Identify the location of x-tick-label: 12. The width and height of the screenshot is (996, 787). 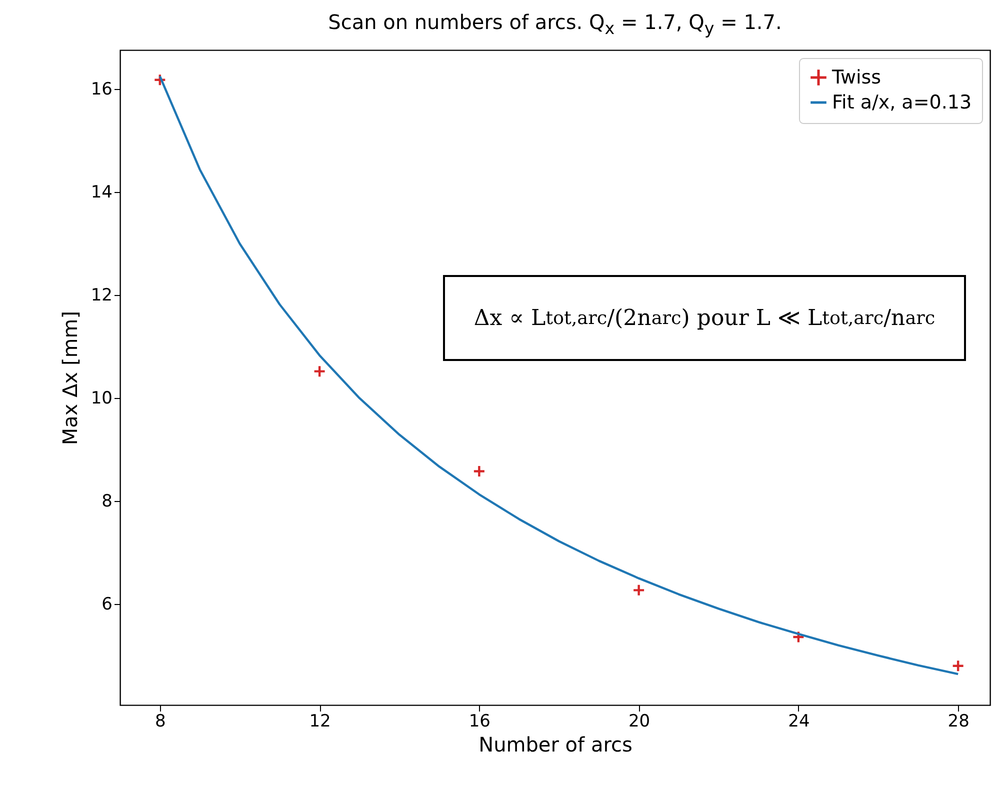
(320, 722).